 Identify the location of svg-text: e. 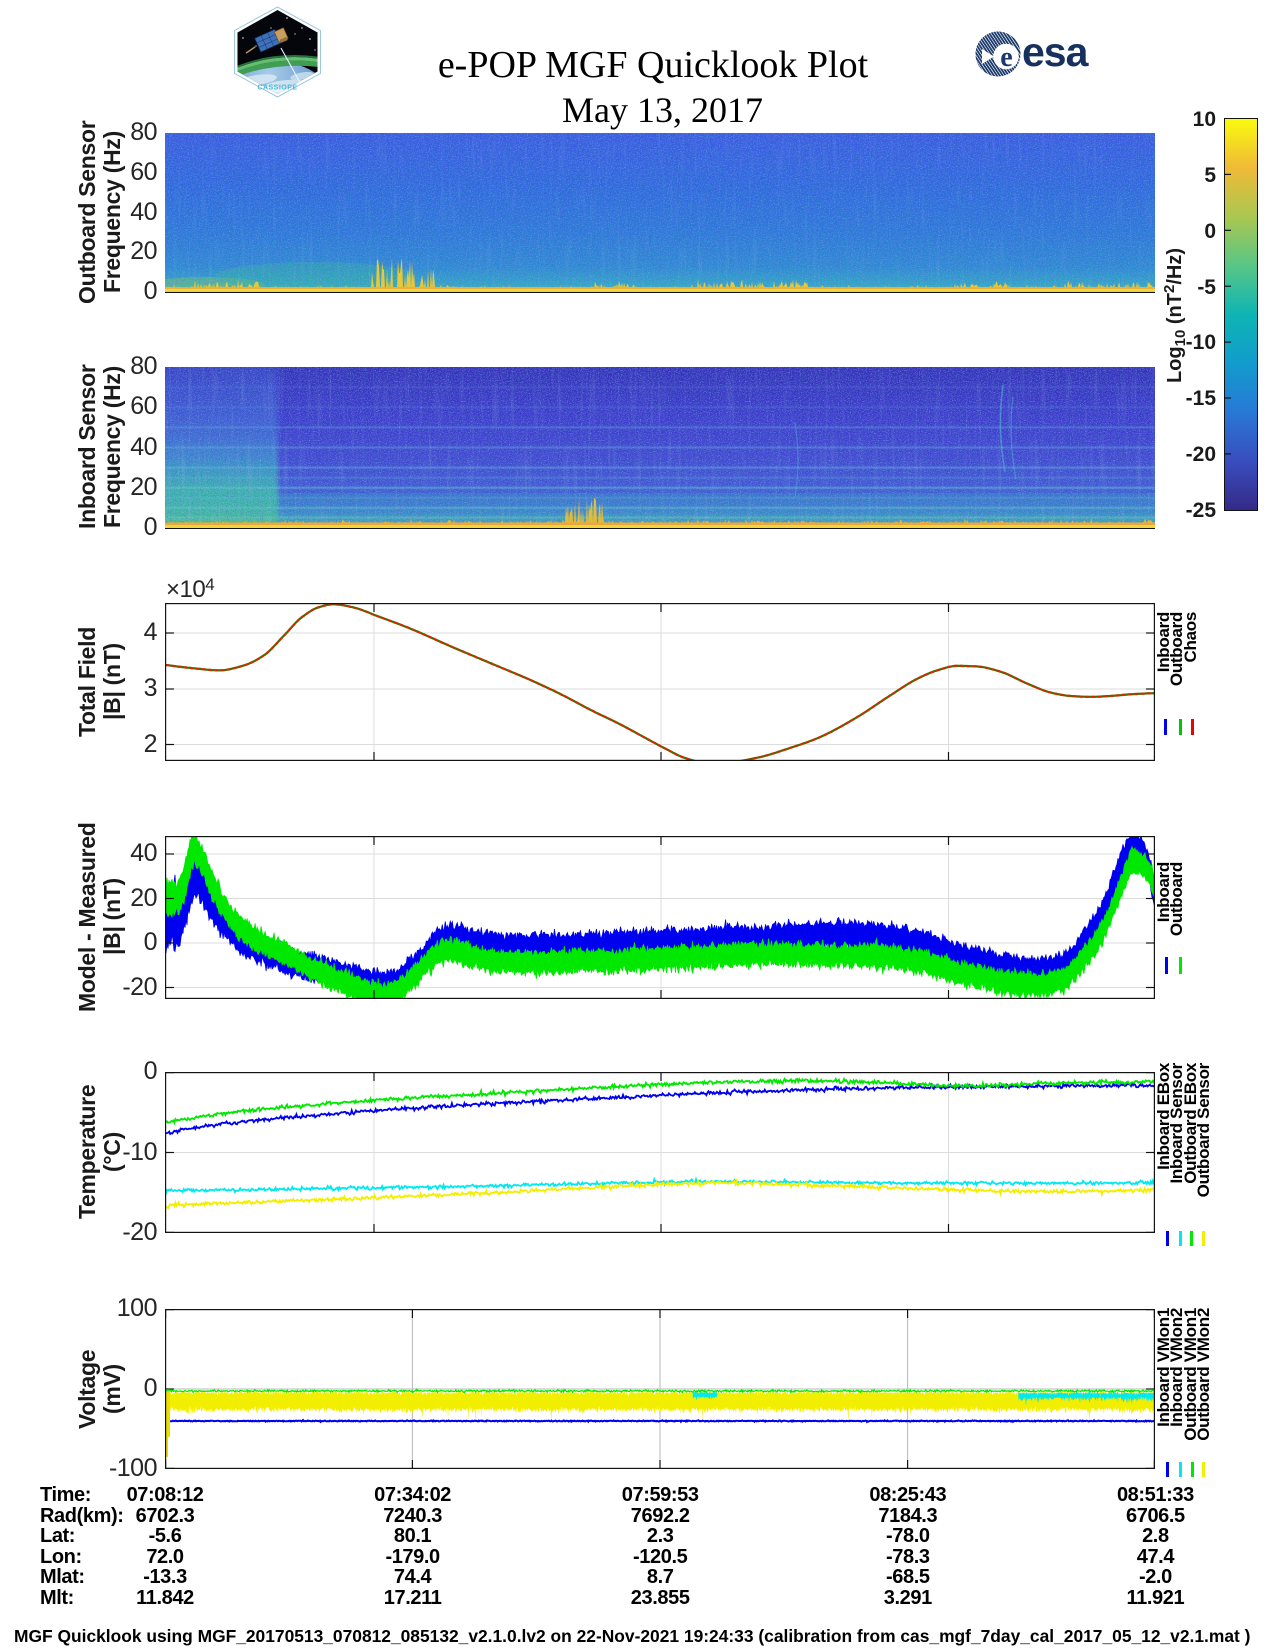
(1006, 57).